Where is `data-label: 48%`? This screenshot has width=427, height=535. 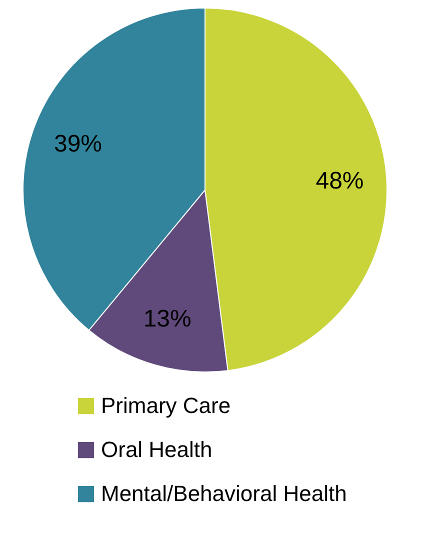 data-label: 48% is located at coordinates (340, 181).